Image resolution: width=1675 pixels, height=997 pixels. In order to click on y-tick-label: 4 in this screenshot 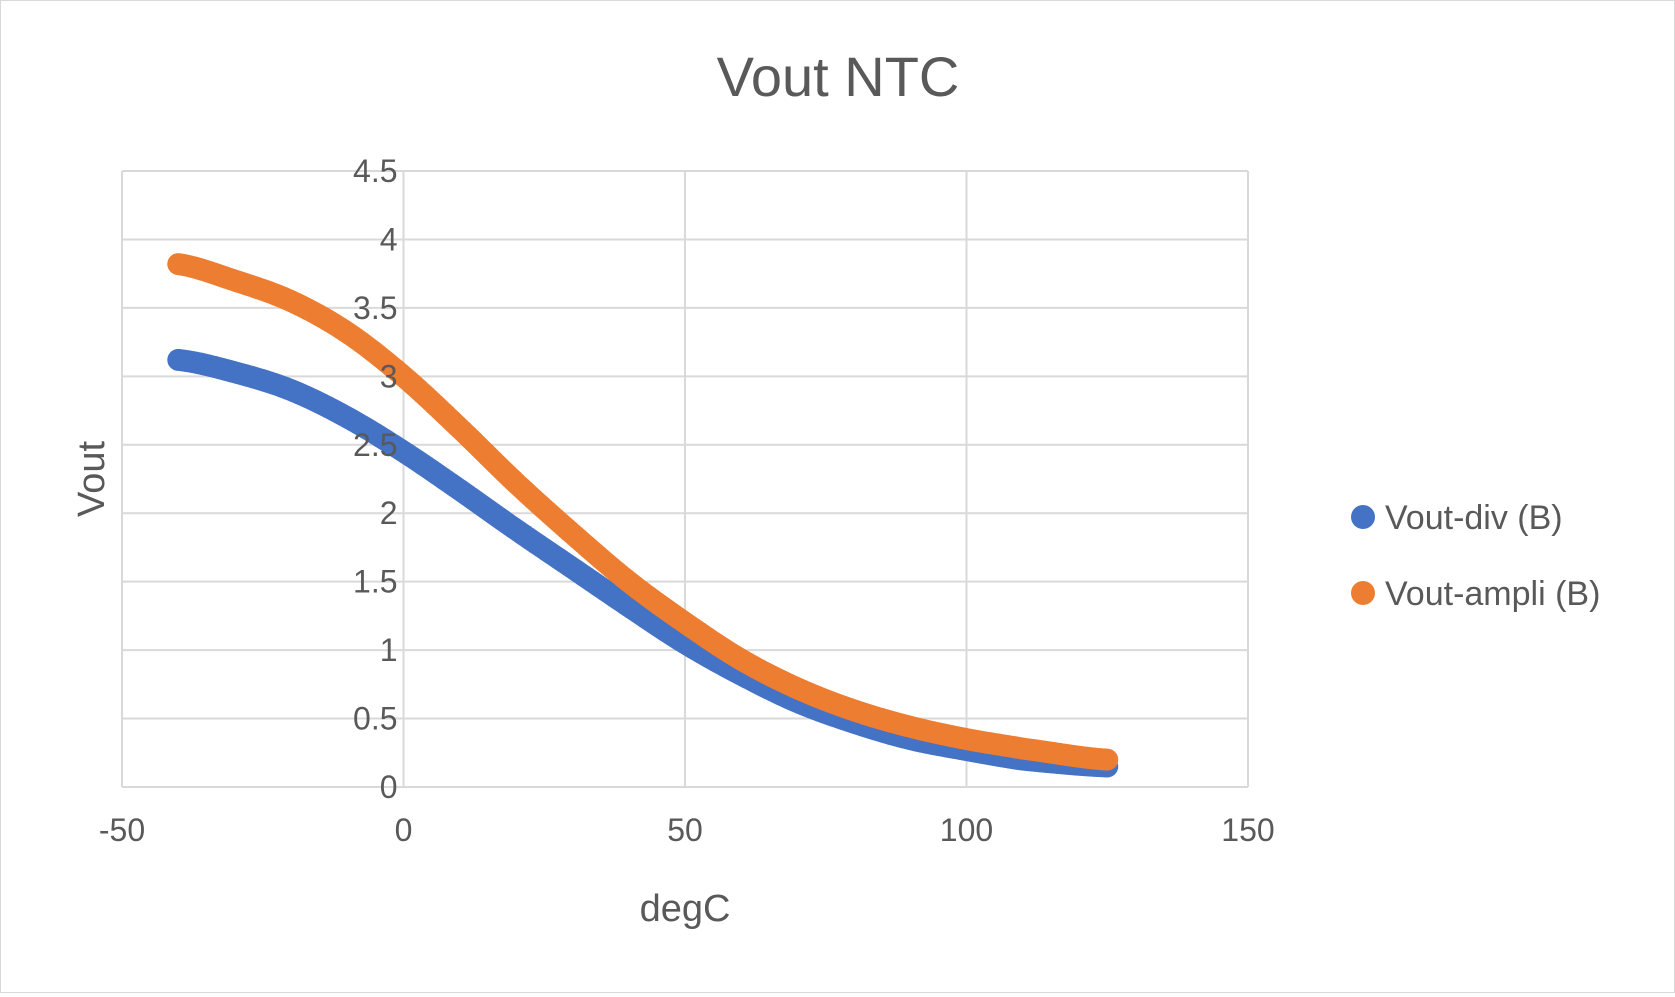, I will do `click(389, 239)`.